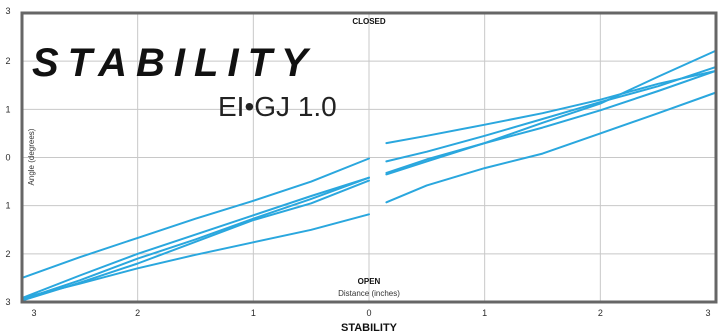 This screenshot has height=335, width=720. Describe the element at coordinates (7, 254) in the screenshot. I see `y-tick-label-5: 2` at that location.